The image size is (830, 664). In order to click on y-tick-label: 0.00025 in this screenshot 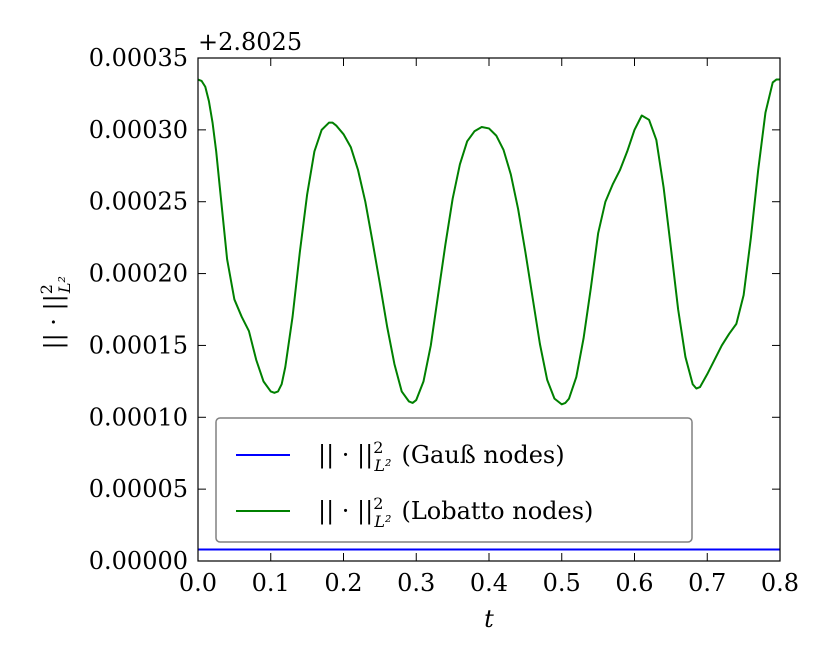, I will do `click(138, 202)`.